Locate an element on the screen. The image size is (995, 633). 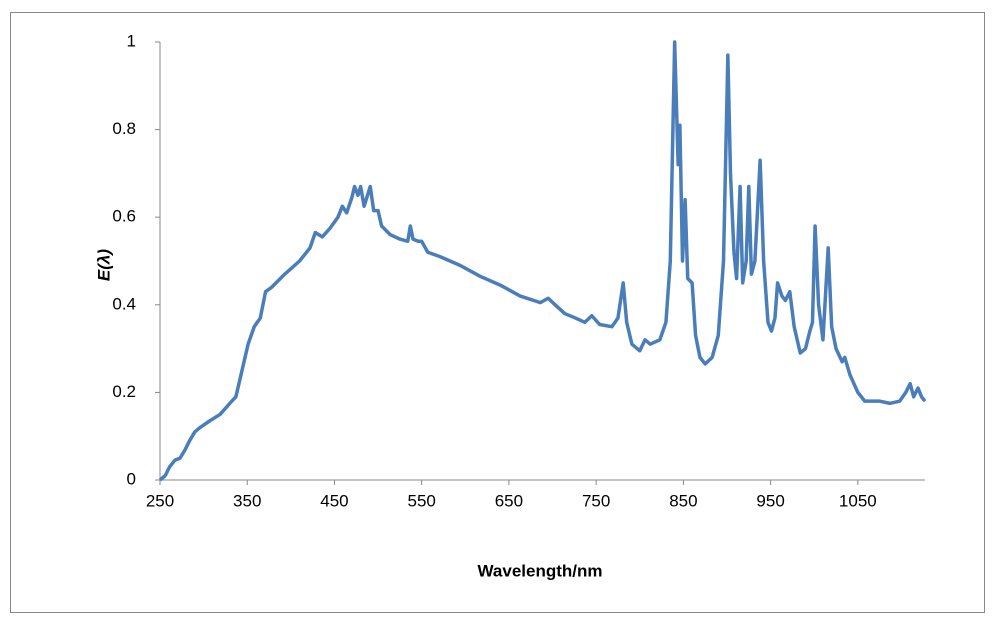
x-tick-label: 750 is located at coordinates (596, 500).